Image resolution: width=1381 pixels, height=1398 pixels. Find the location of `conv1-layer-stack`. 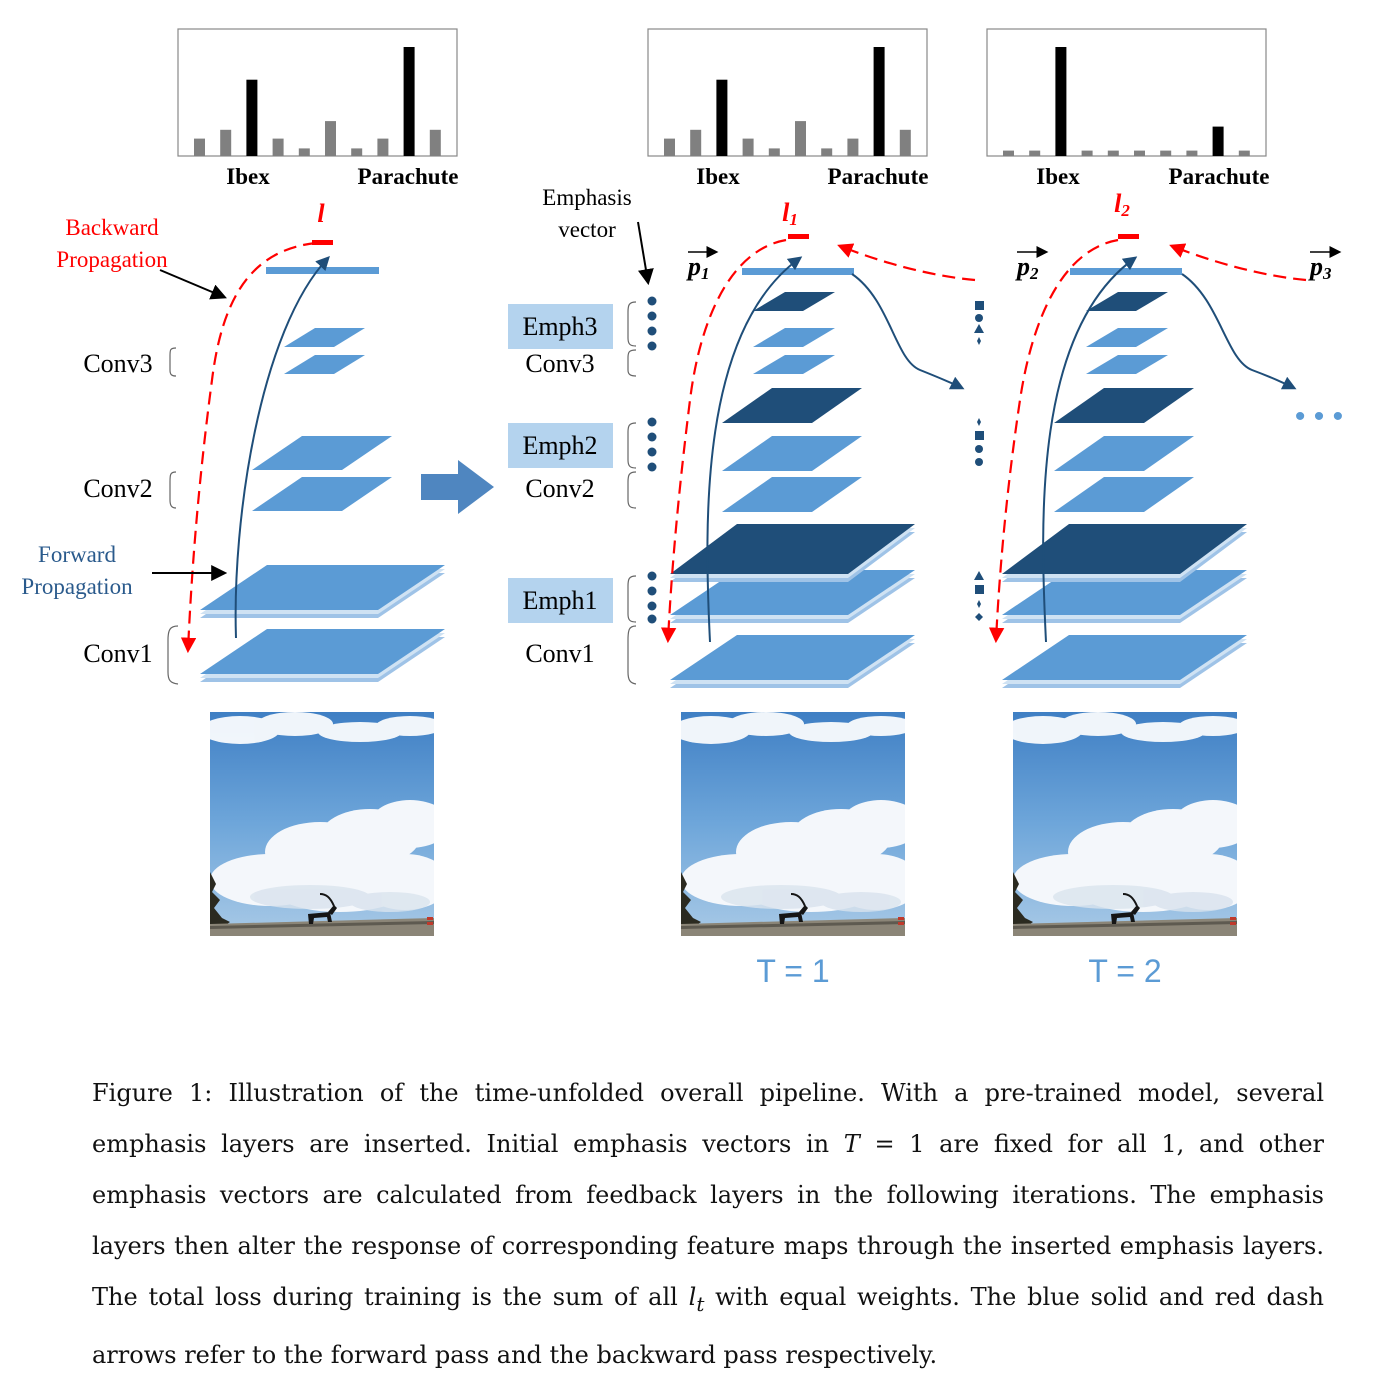

conv1-layer-stack is located at coordinates (322, 623).